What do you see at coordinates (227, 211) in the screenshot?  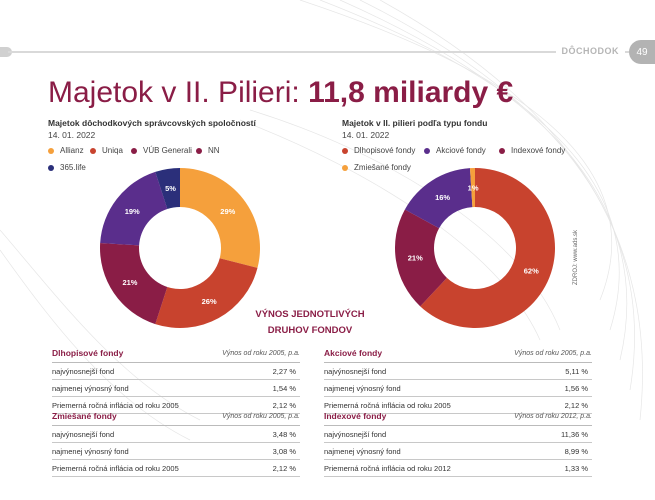 I see `donut-slice-label: 29%` at bounding box center [227, 211].